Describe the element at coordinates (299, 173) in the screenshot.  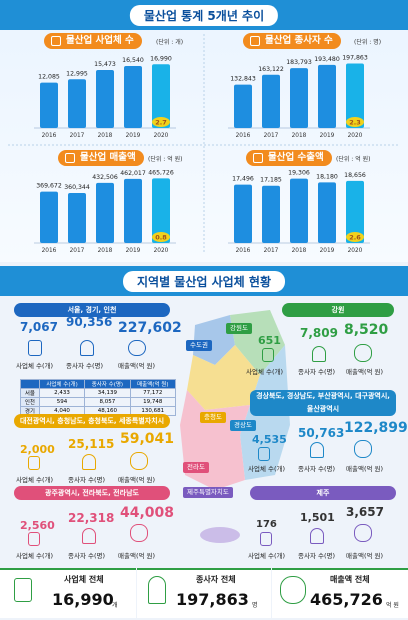
I see `data-label: 19,306` at that location.